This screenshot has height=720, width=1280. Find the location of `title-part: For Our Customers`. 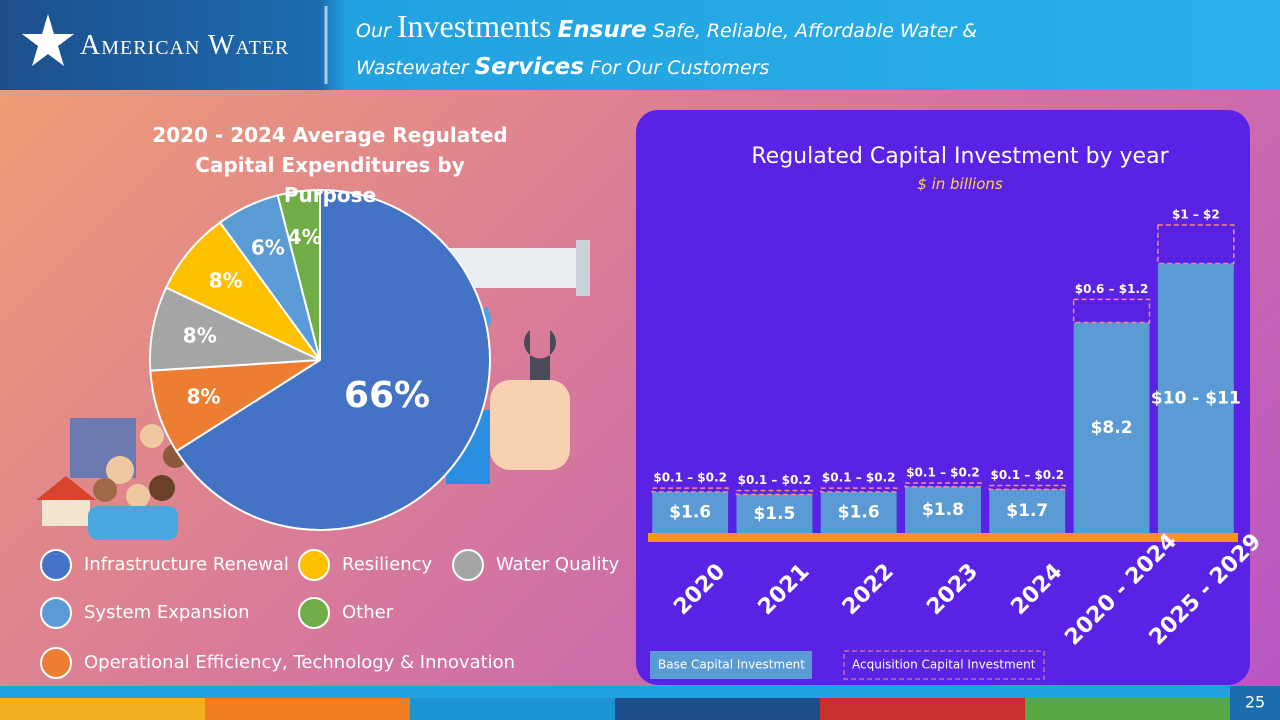

title-part: For Our Customers is located at coordinates (679, 68).